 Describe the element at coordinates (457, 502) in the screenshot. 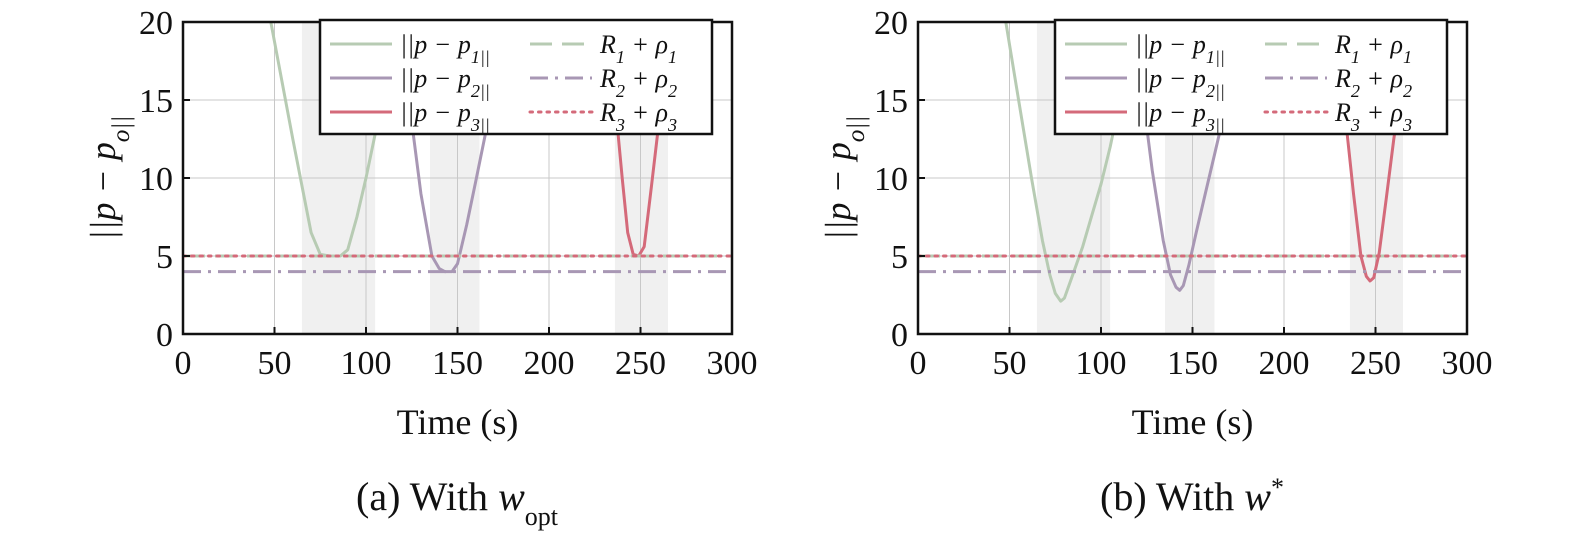

I see `panel-caption: (a) With wopt` at that location.